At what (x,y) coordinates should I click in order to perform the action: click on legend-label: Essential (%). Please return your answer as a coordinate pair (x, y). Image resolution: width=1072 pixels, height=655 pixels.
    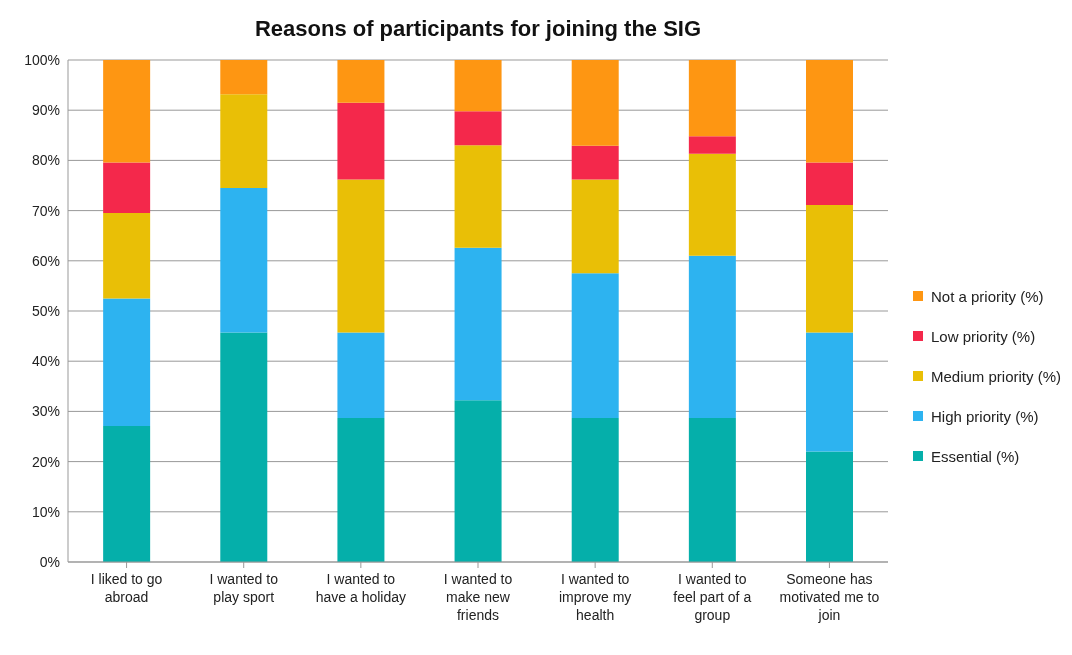
    Looking at the image, I should click on (975, 456).